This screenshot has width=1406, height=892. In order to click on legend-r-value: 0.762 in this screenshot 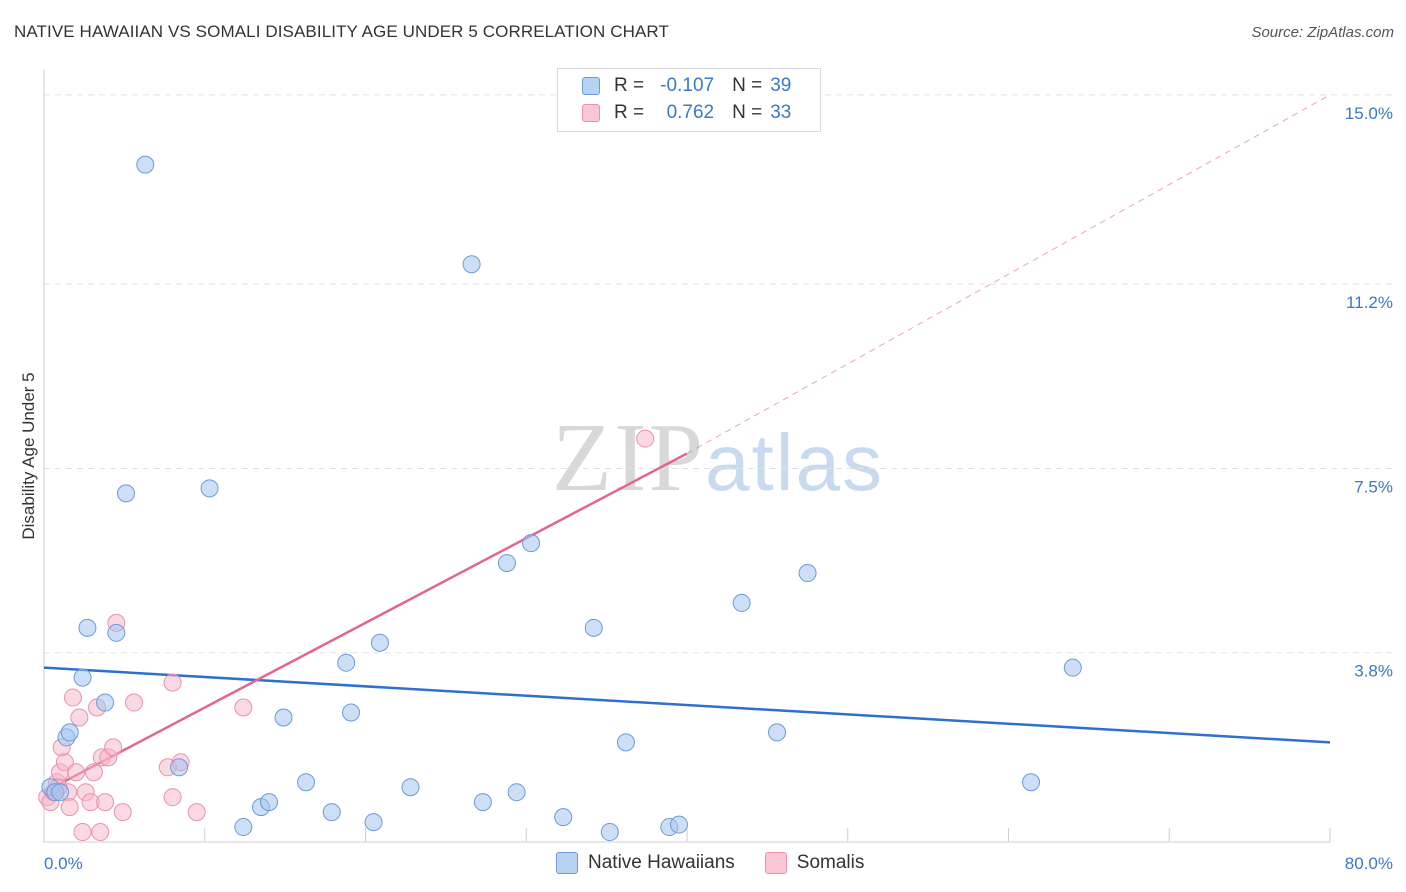, I will do `click(690, 112)`.